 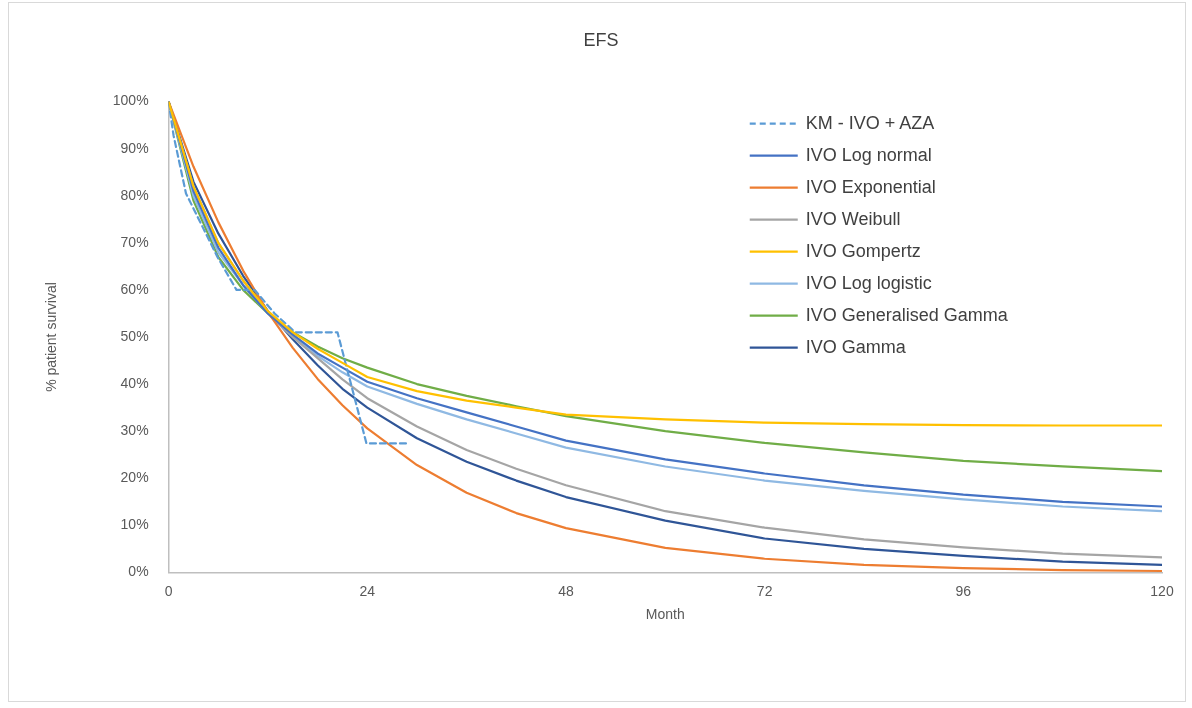 I want to click on legend-label: IVO Generalised Gamma, so click(x=907, y=314).